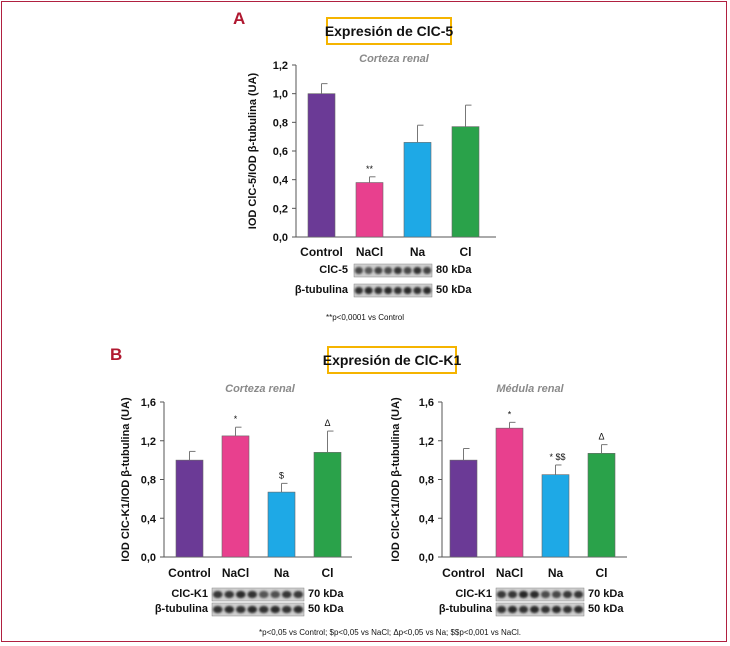  What do you see at coordinates (148, 481) in the screenshot?
I see `chart-b1-tick-label: 0,8` at bounding box center [148, 481].